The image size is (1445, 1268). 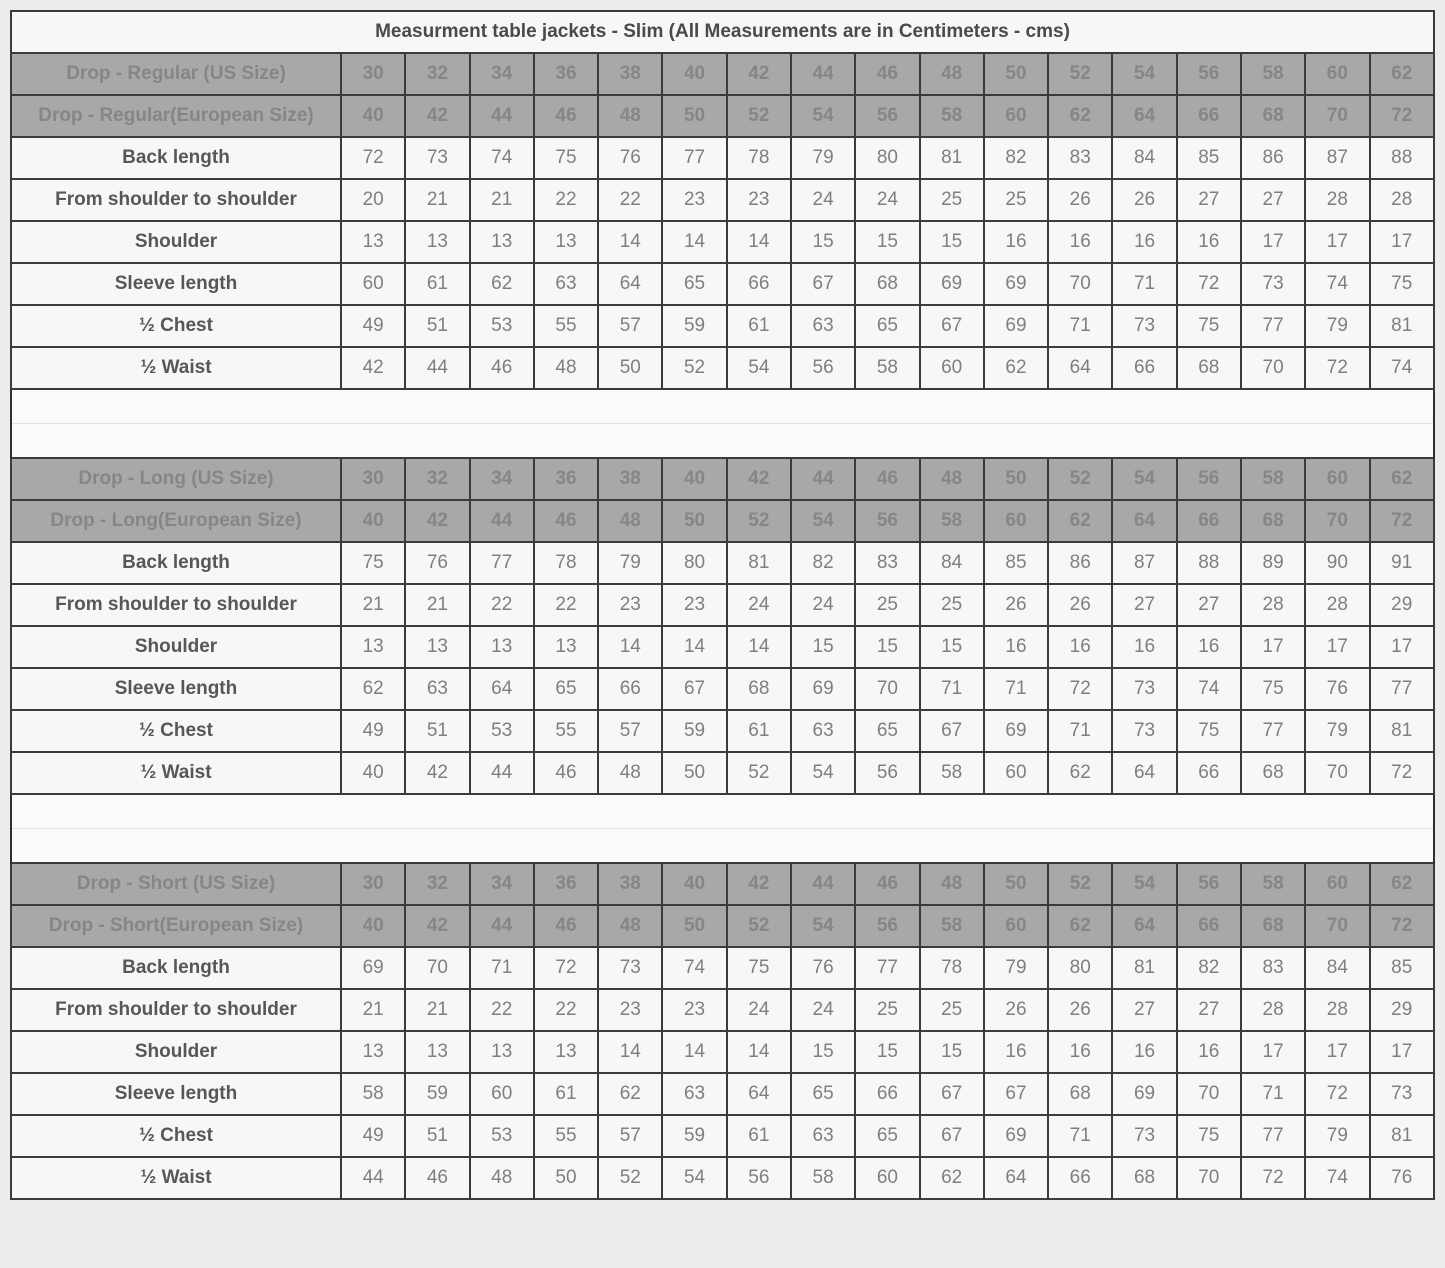 I want to click on size-row-label: Drop - Short (US Size), so click(x=176, y=884).